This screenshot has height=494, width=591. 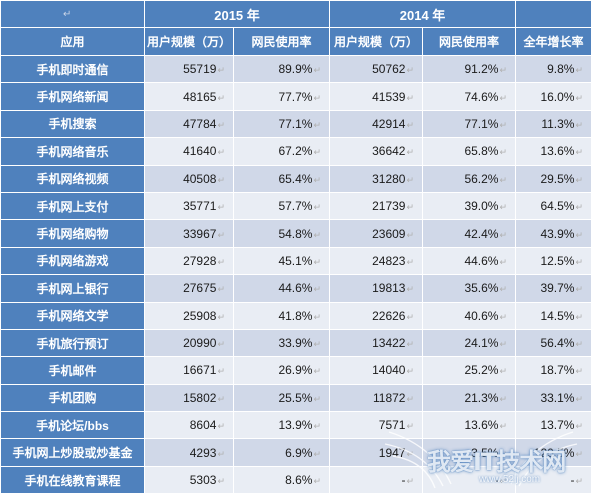 I want to click on cell-value: 25.2%, so click(x=481, y=370).